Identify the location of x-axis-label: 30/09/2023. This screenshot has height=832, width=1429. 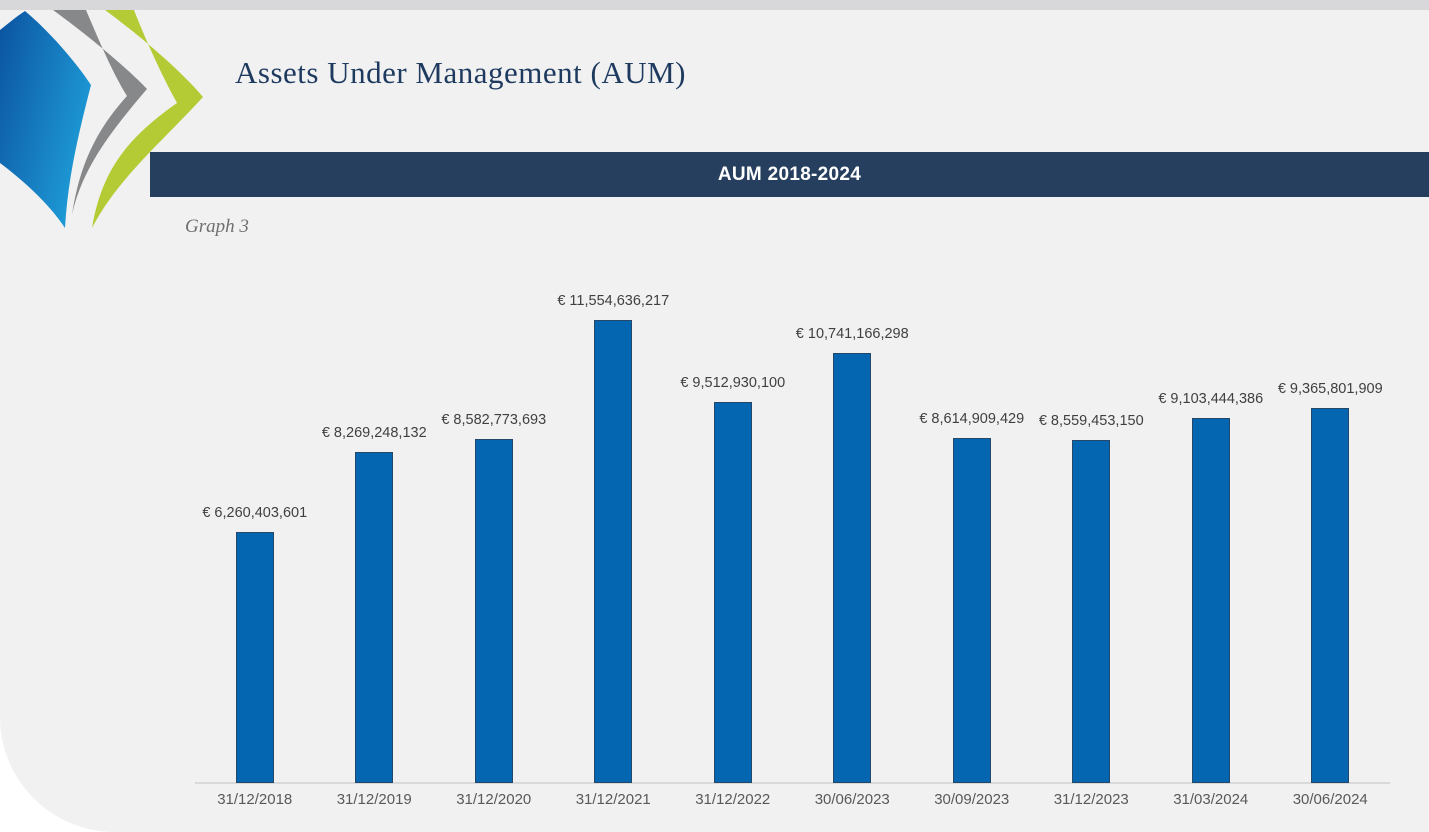
(972, 799).